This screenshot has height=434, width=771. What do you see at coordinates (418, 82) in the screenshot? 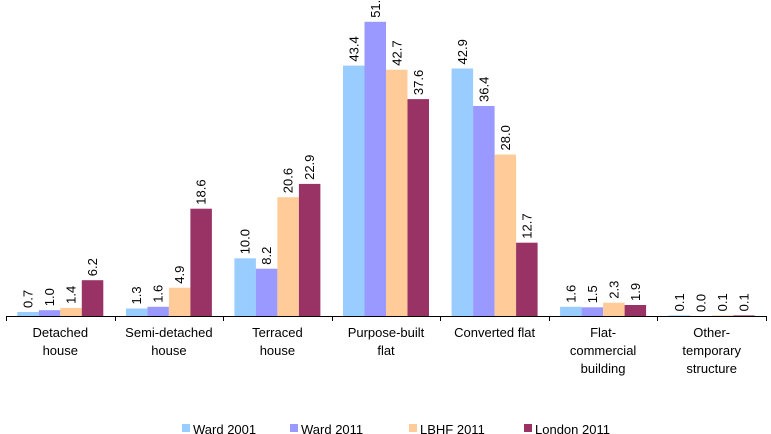
I see `data-label: 37.6` at bounding box center [418, 82].